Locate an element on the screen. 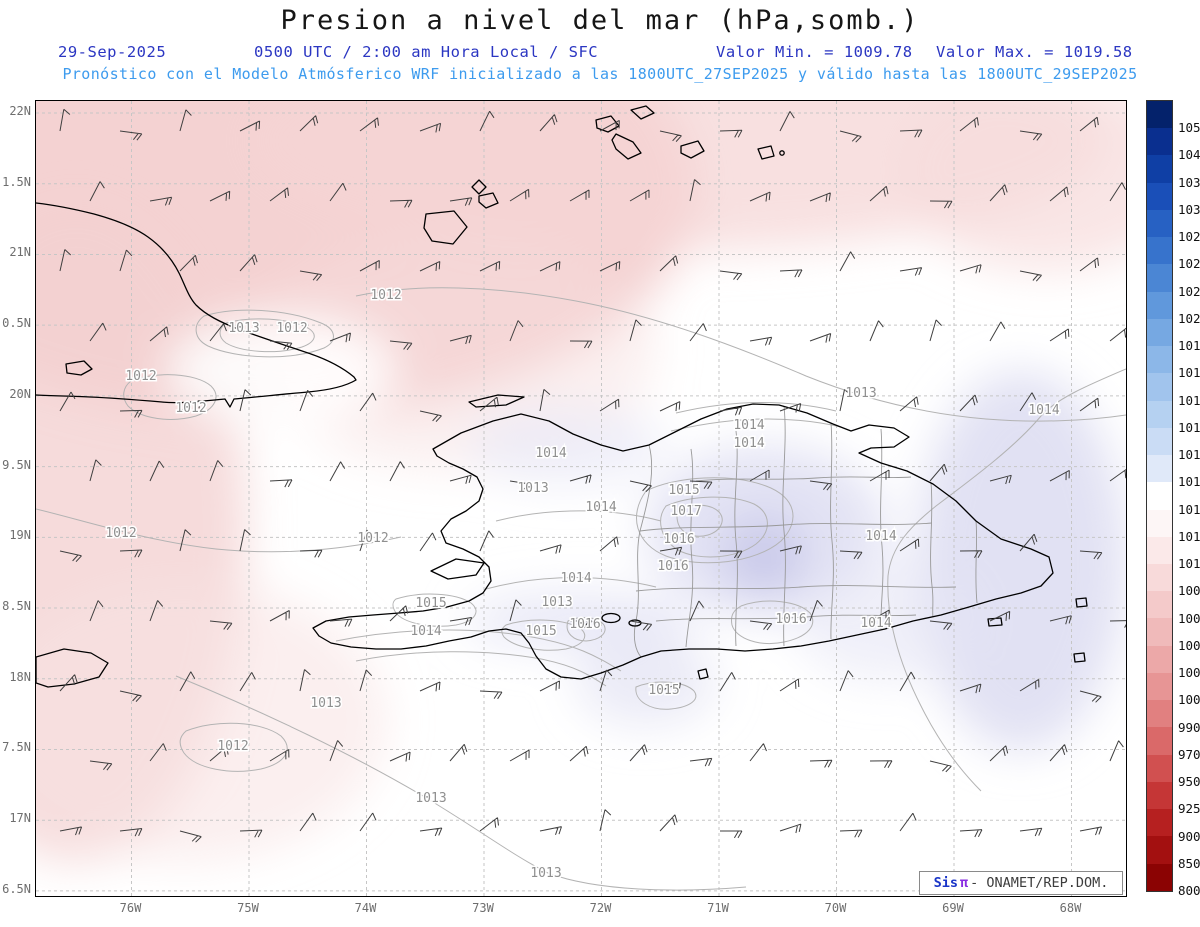 The image size is (1200, 927). colorbar-tick-label: 850 is located at coordinates (1189, 863).